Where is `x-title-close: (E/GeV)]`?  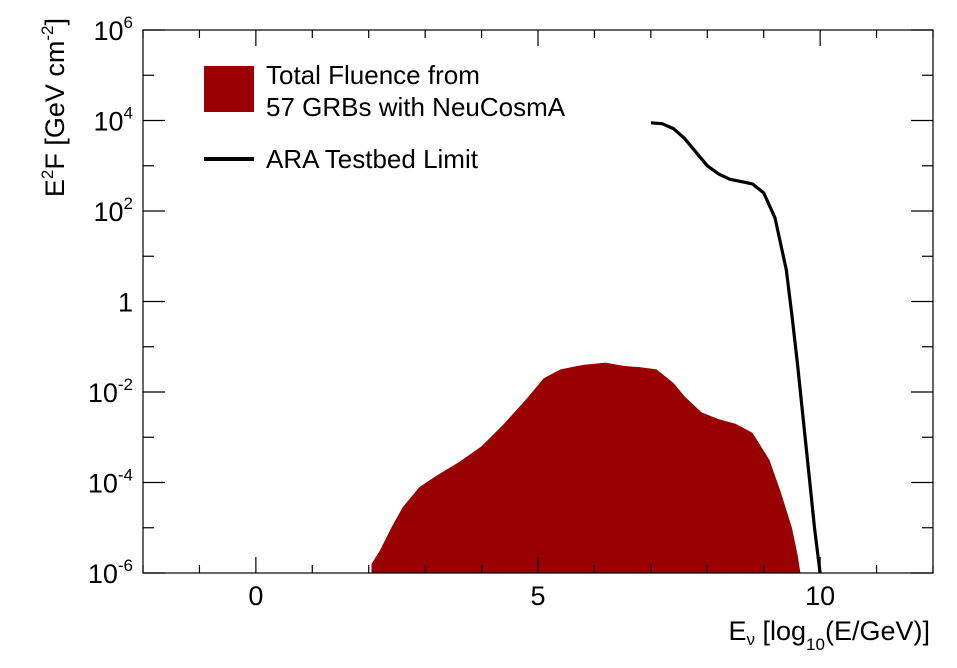
x-title-close: (E/GeV)] is located at coordinates (877, 631).